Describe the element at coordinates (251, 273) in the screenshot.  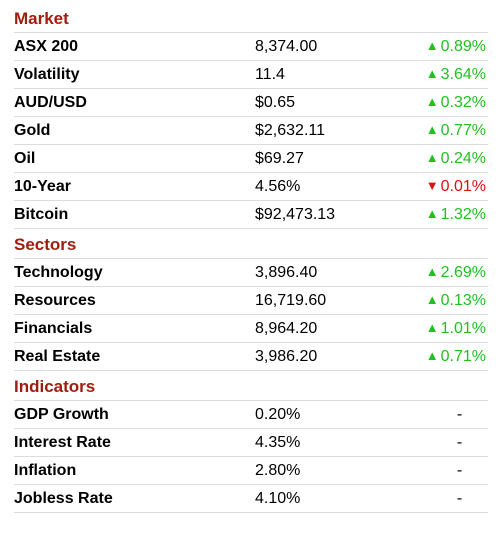
I see `table-row: Technology 3,896.40 ▲ 2.69%` at that location.